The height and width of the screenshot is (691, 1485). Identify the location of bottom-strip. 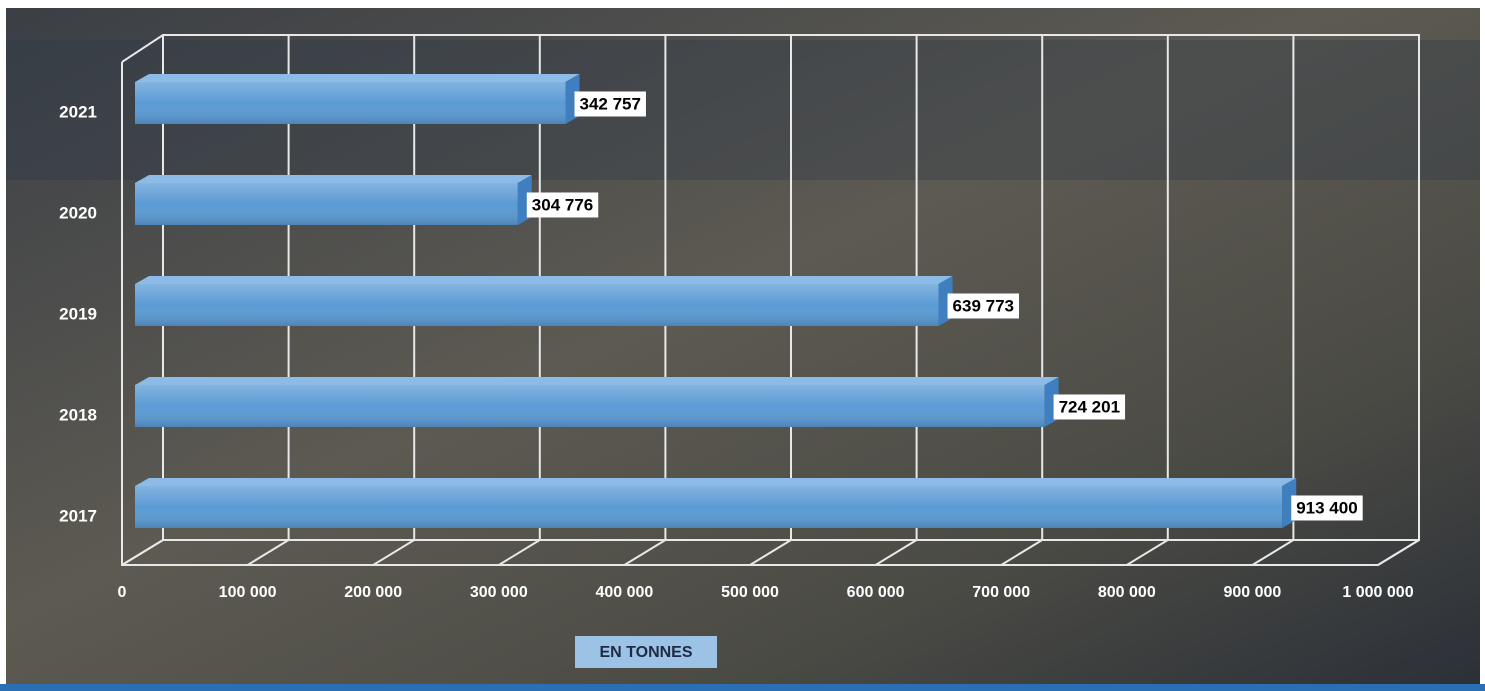
(742, 687).